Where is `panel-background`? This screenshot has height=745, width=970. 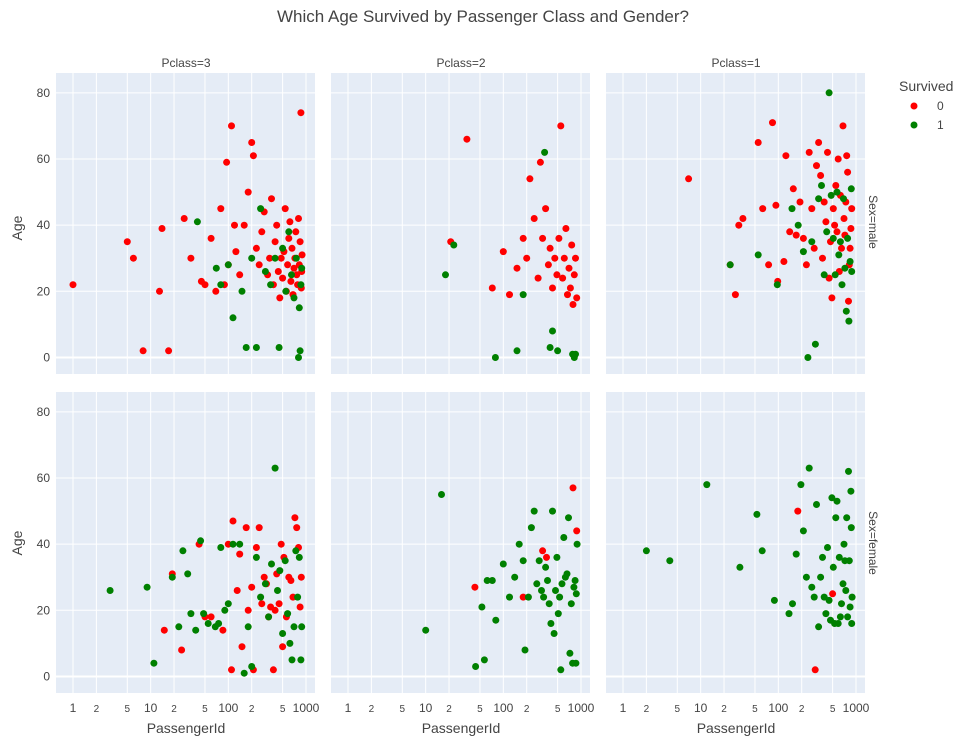
panel-background is located at coordinates (460, 542).